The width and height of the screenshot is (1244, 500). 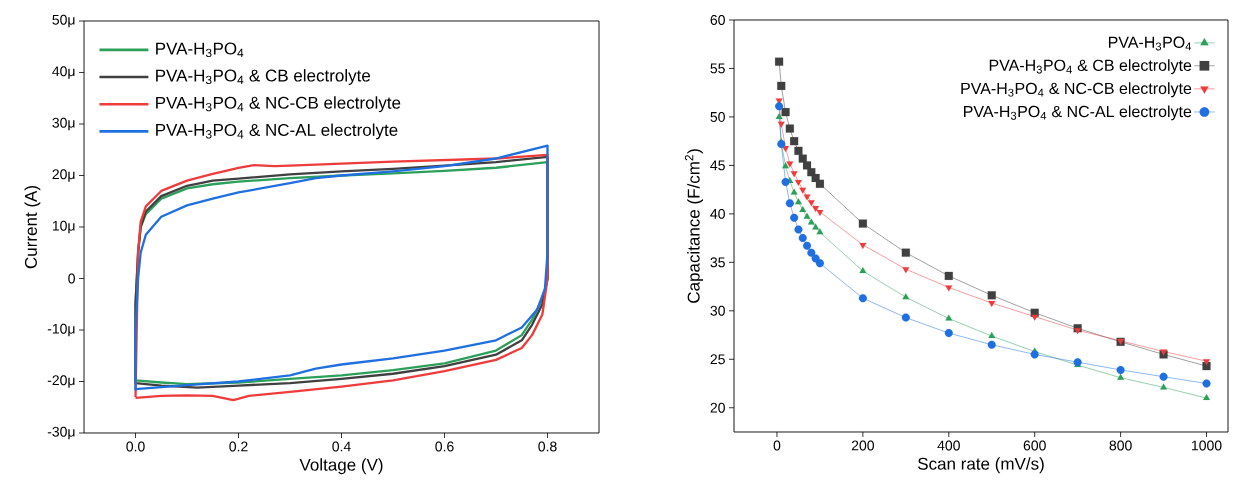 What do you see at coordinates (61, 433) in the screenshot?
I see `y-tick-label: -30μ` at bounding box center [61, 433].